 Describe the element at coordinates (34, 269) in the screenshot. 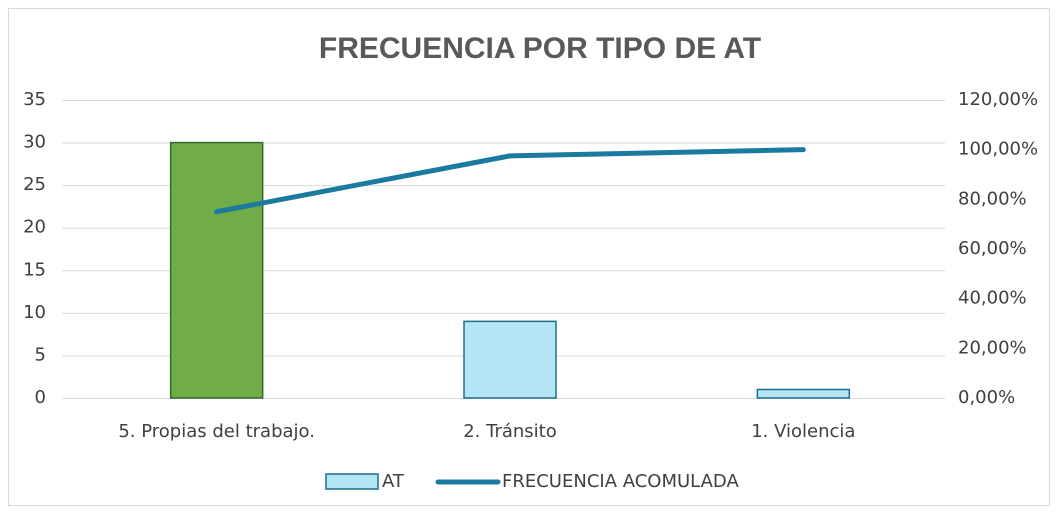

I see `y-tick-label: 15` at that location.